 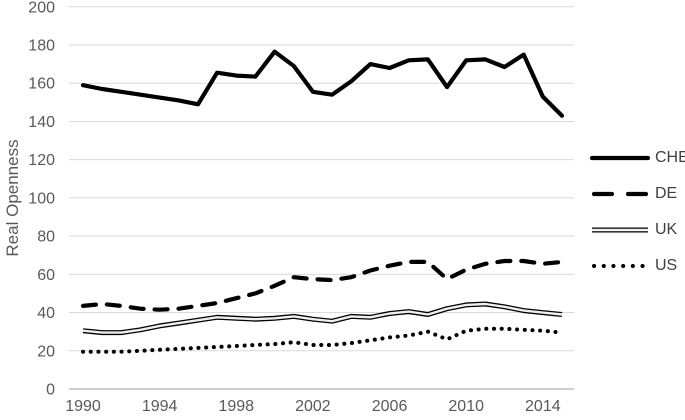 I want to click on y-tick-label: 80, so click(x=46, y=237).